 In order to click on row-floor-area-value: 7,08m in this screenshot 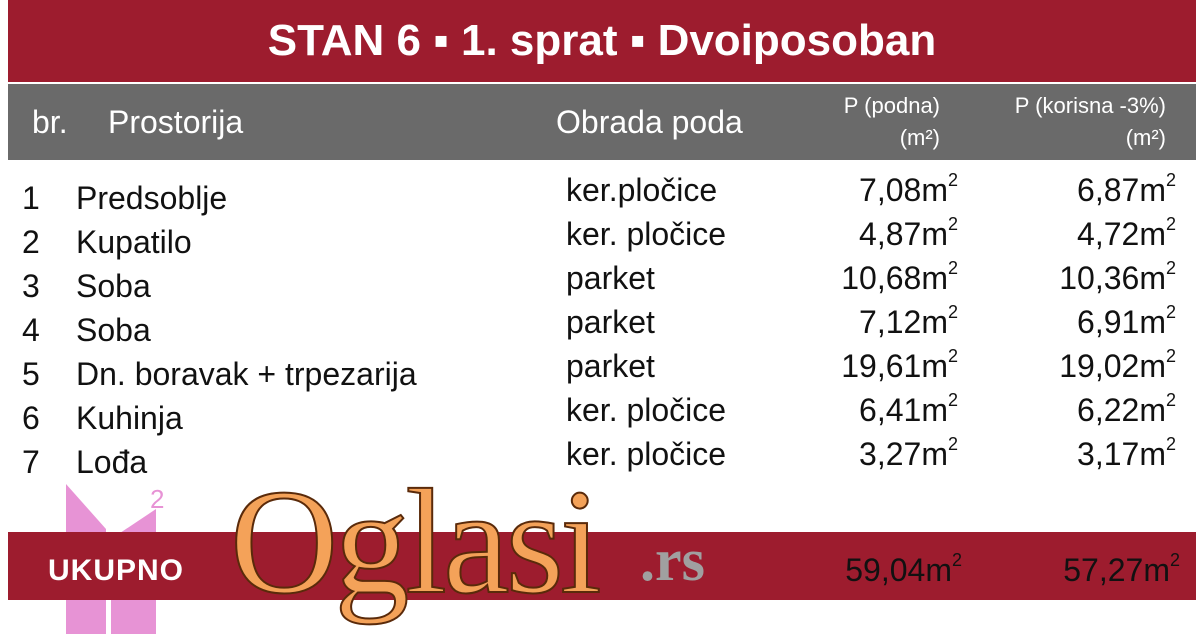, I will do `click(903, 190)`.